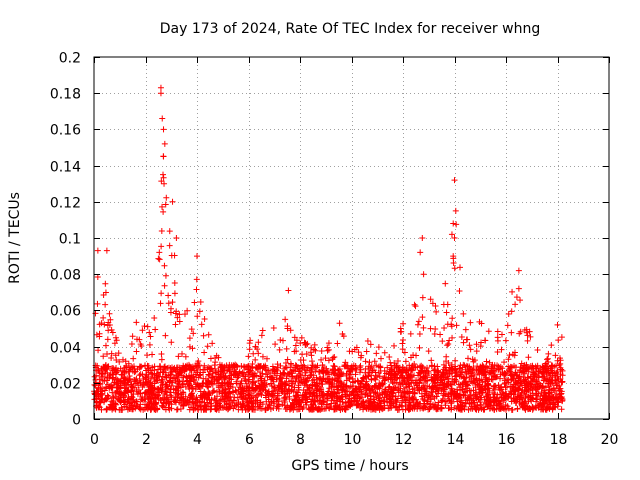  I want to click on y-tick-label: 0, so click(76, 421).